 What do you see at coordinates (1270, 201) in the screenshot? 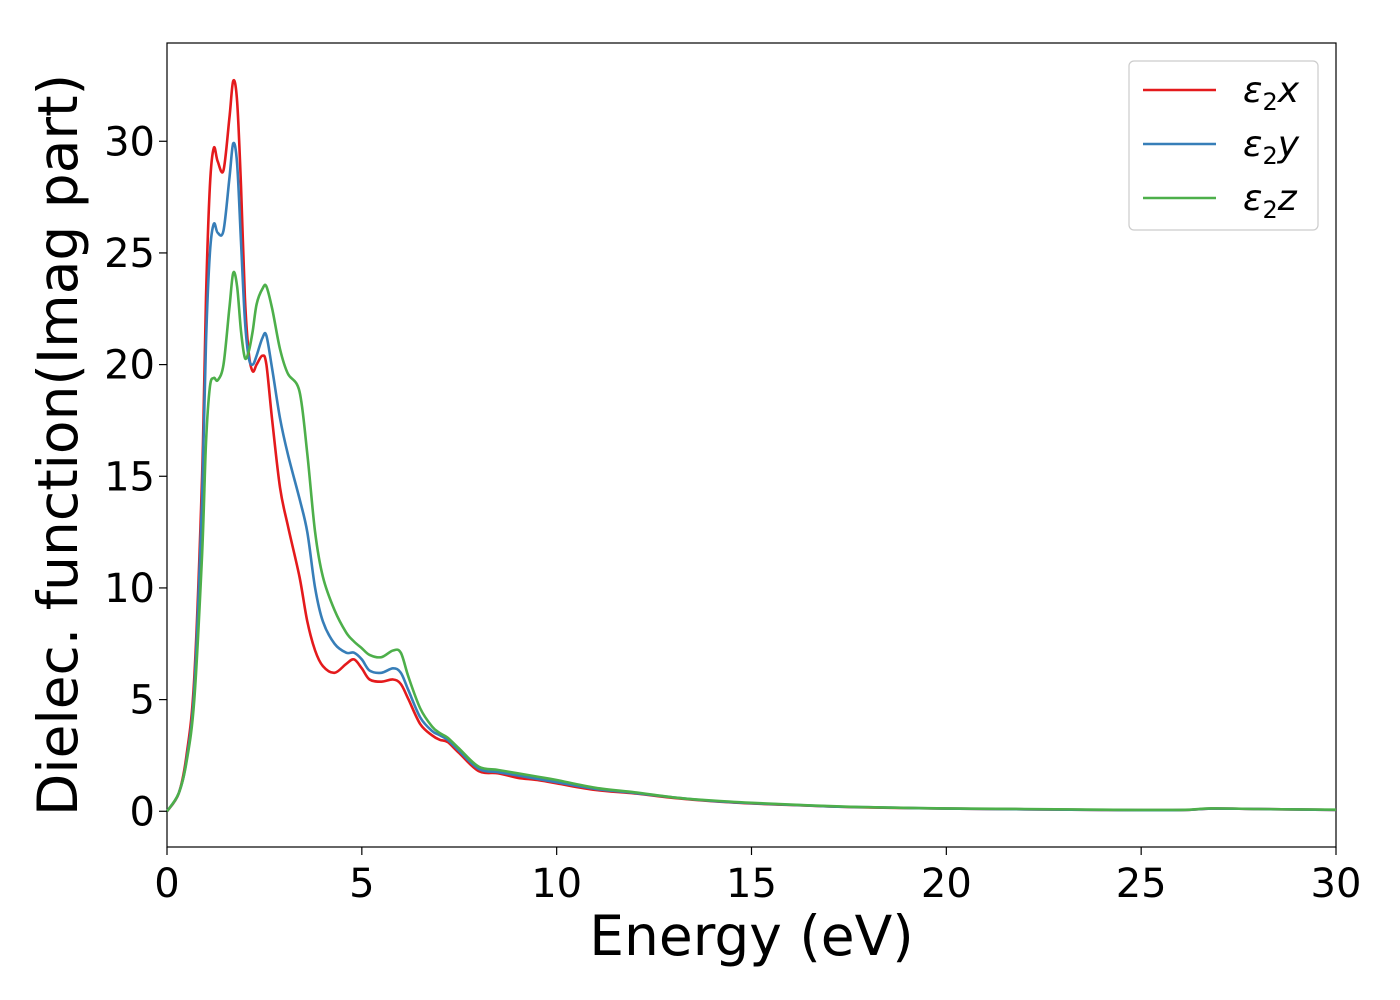
I see `legend-label-z: ε2z` at bounding box center [1270, 201].